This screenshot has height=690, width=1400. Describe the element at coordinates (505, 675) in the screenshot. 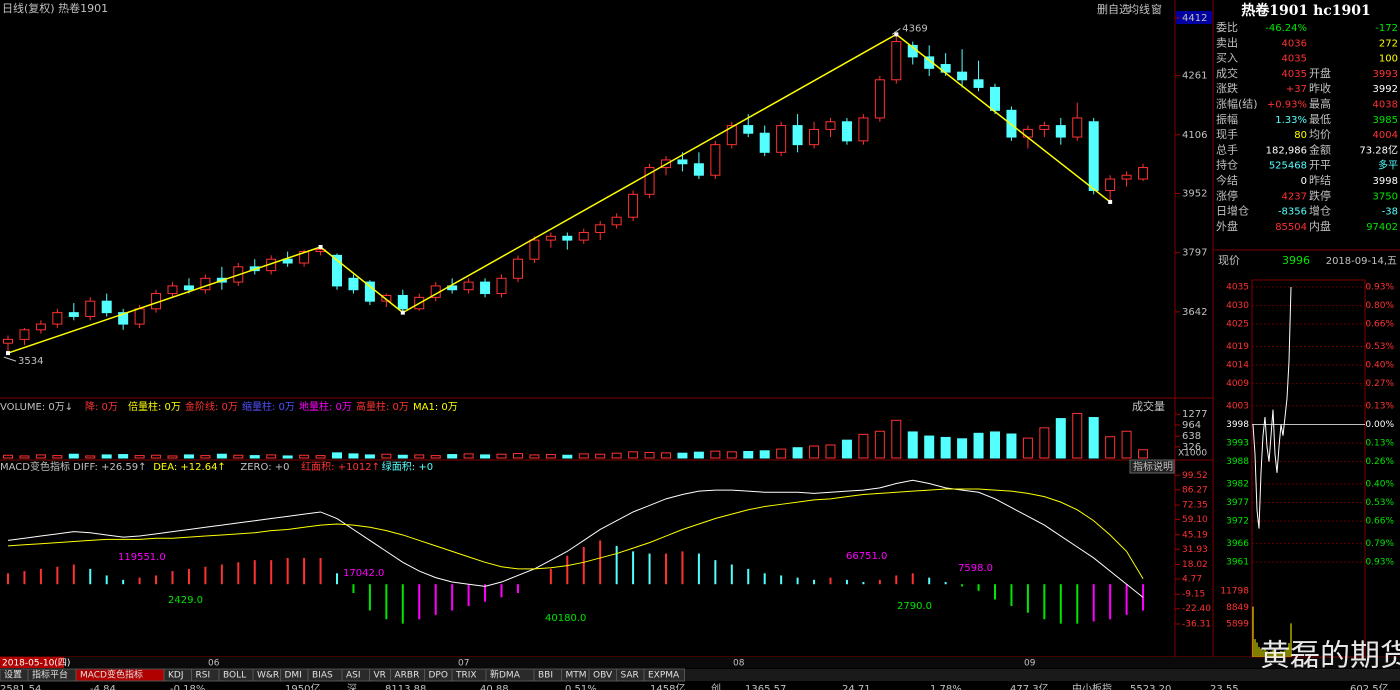

I see `tab-label: 新DMA` at that location.